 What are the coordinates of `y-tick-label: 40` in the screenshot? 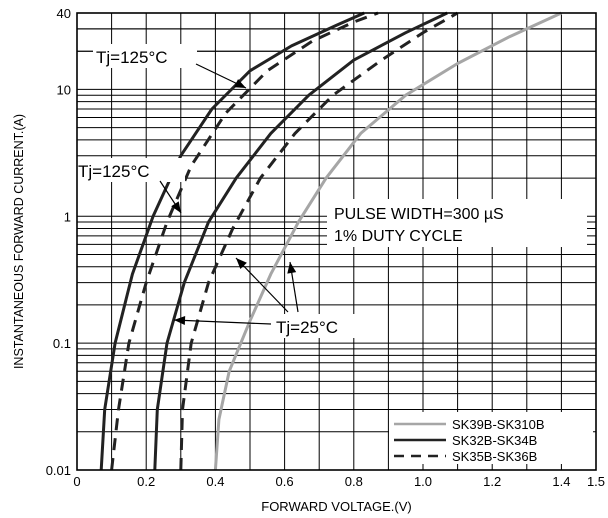 It's located at (64, 13).